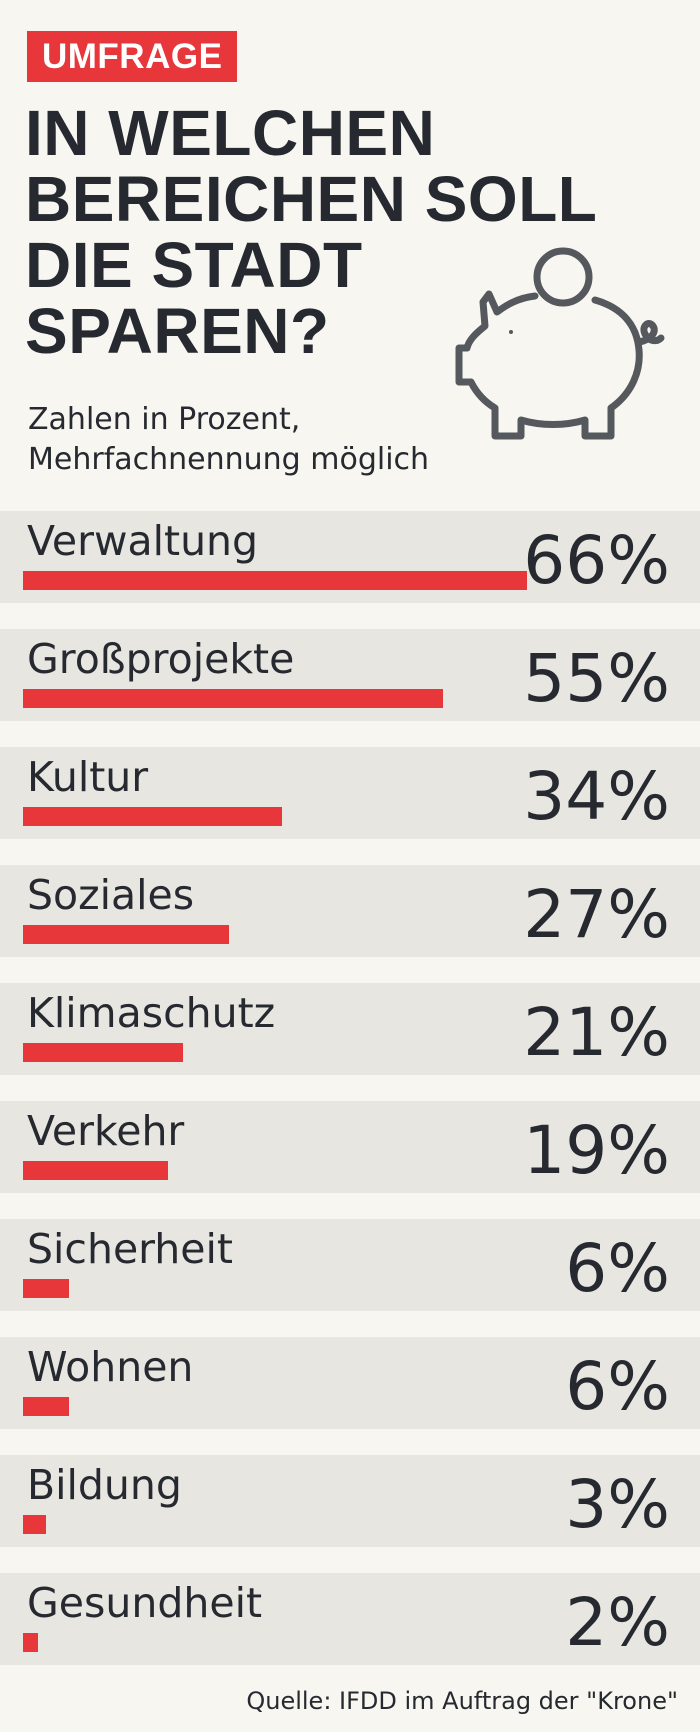 The image size is (700, 1732). I want to click on value-label: 2%, so click(617, 1622).